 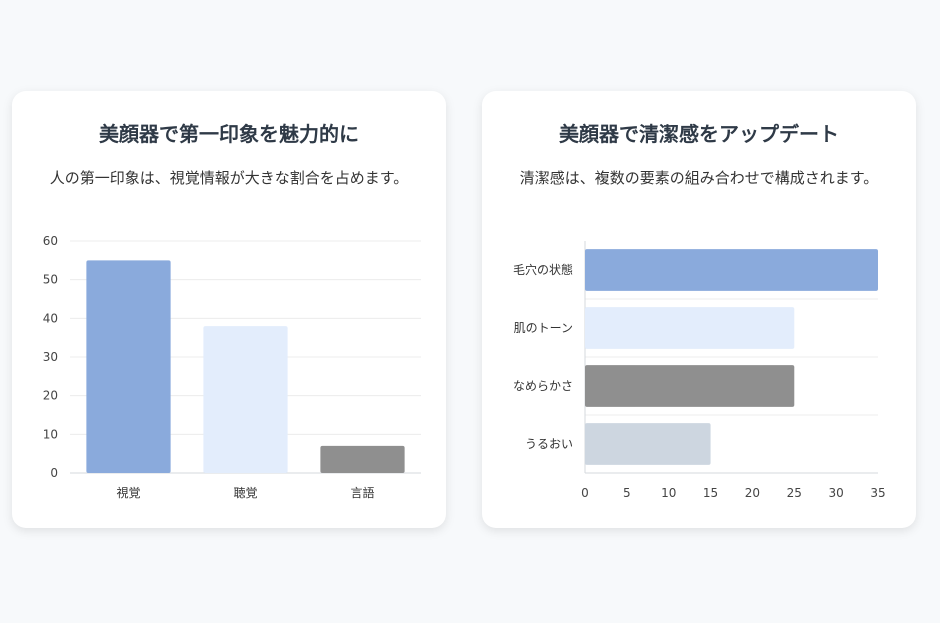 I want to click on y-tick-label: 30, so click(x=50, y=357).